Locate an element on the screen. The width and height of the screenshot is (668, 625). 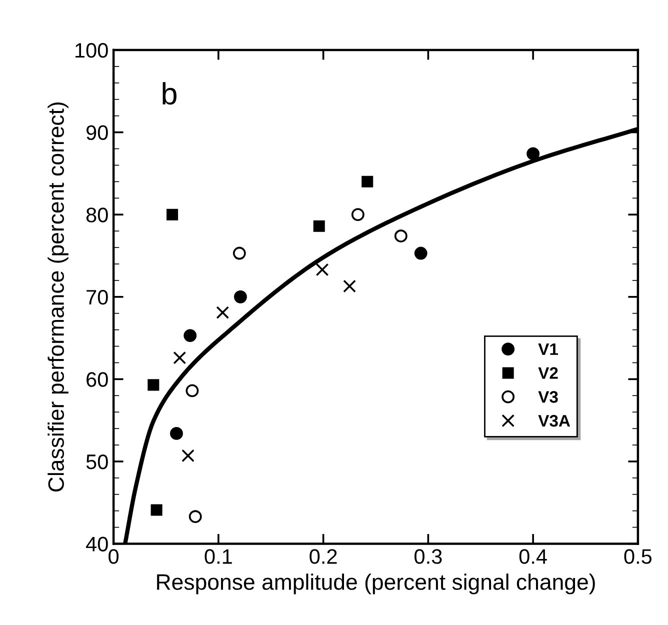
x-tick-label: 0 is located at coordinates (113, 556).